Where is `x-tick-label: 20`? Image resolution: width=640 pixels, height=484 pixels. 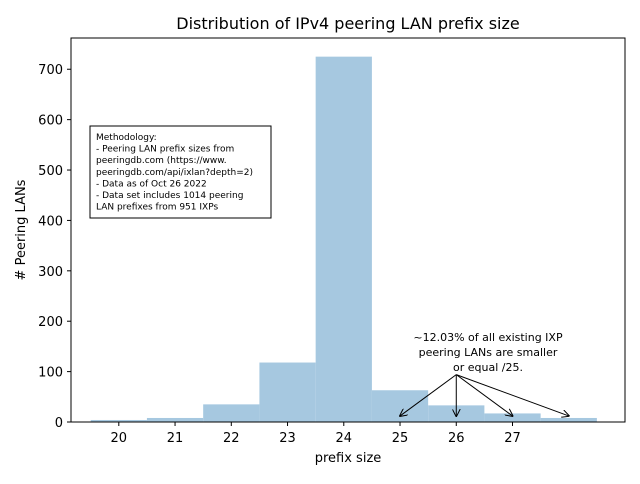
x-tick-label: 20 is located at coordinates (119, 438).